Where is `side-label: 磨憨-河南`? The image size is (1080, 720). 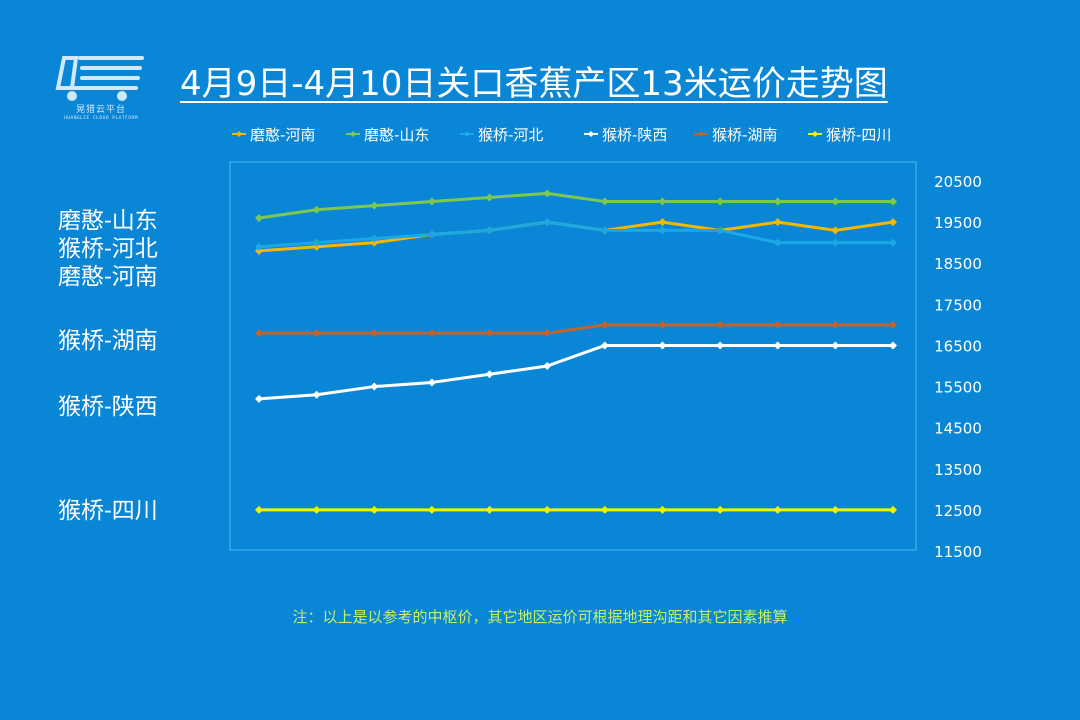
side-label: 磨憨-河南 is located at coordinates (108, 277).